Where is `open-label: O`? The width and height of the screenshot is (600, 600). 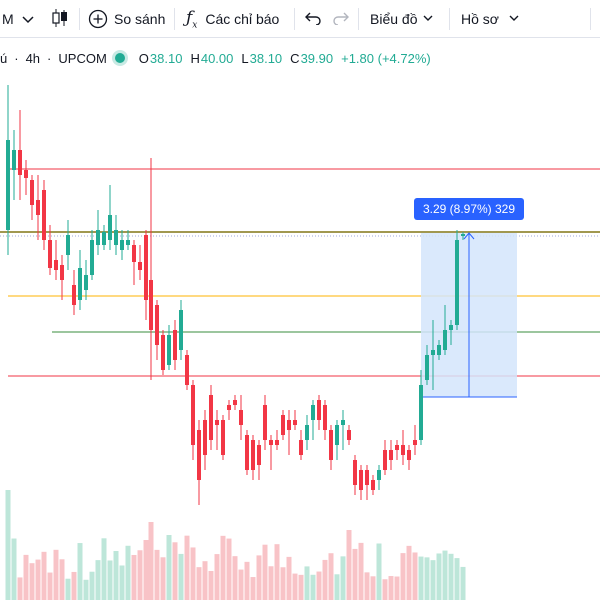
open-label: O is located at coordinates (143, 58).